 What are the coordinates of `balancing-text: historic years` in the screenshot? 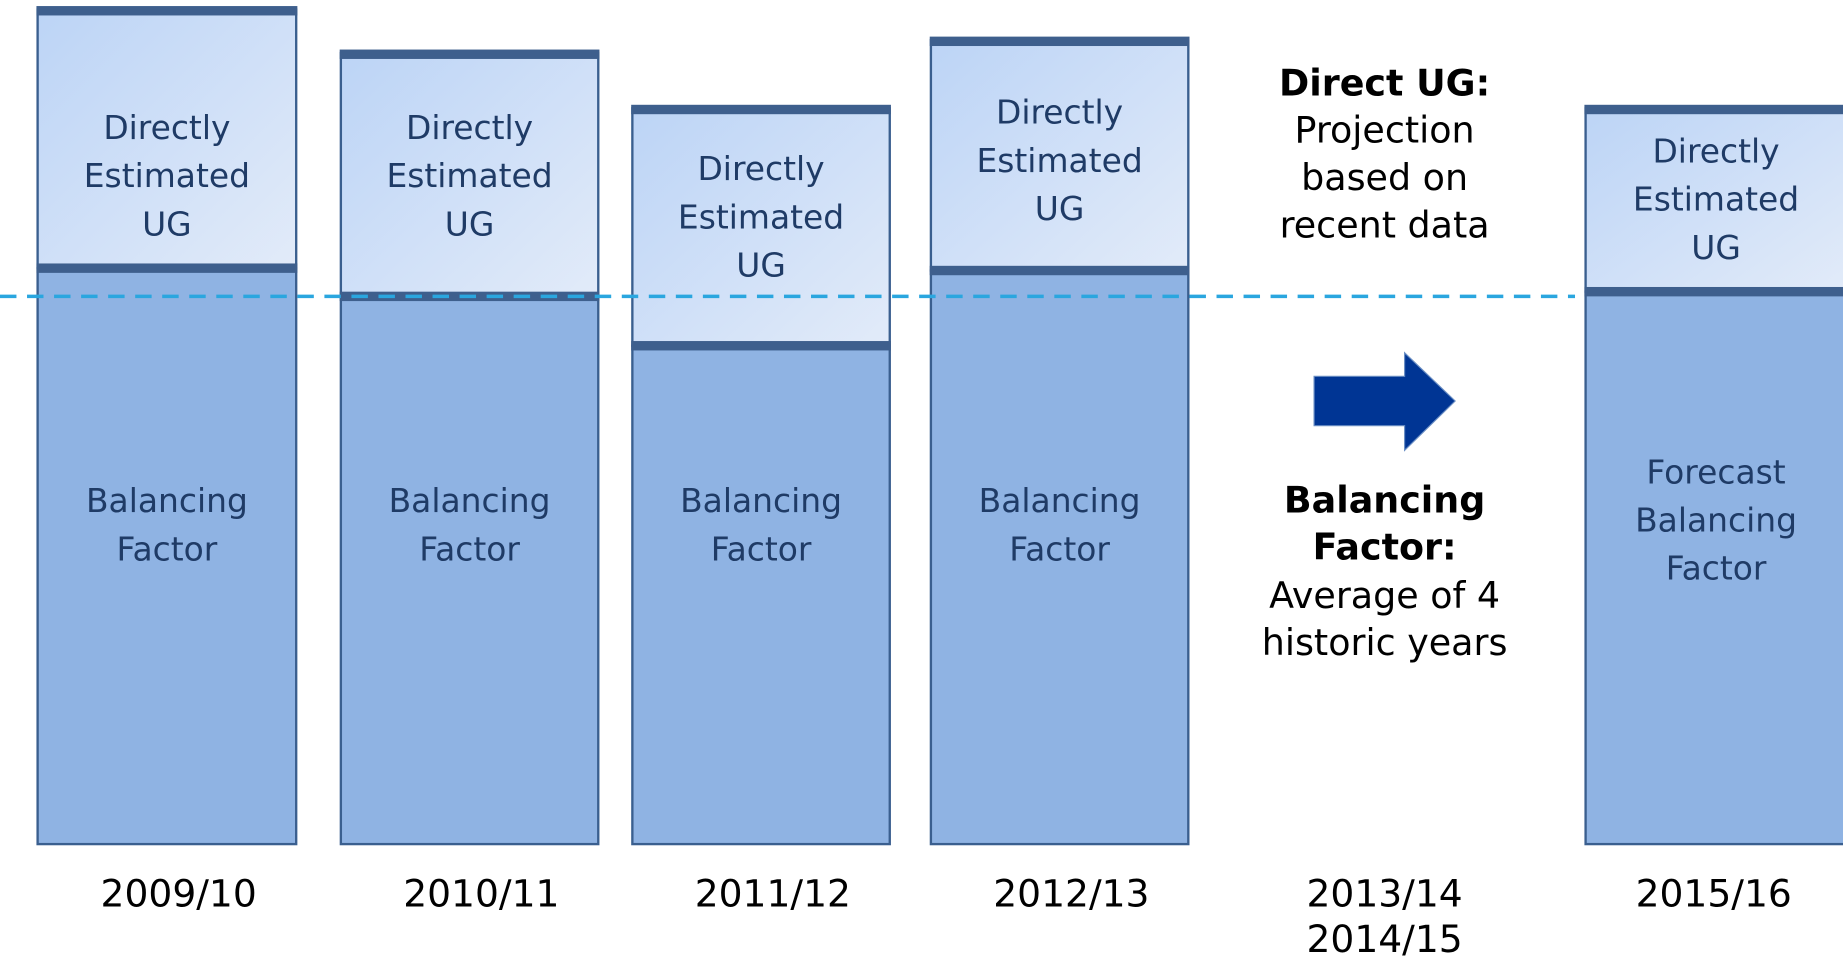 It's located at (1385, 642).